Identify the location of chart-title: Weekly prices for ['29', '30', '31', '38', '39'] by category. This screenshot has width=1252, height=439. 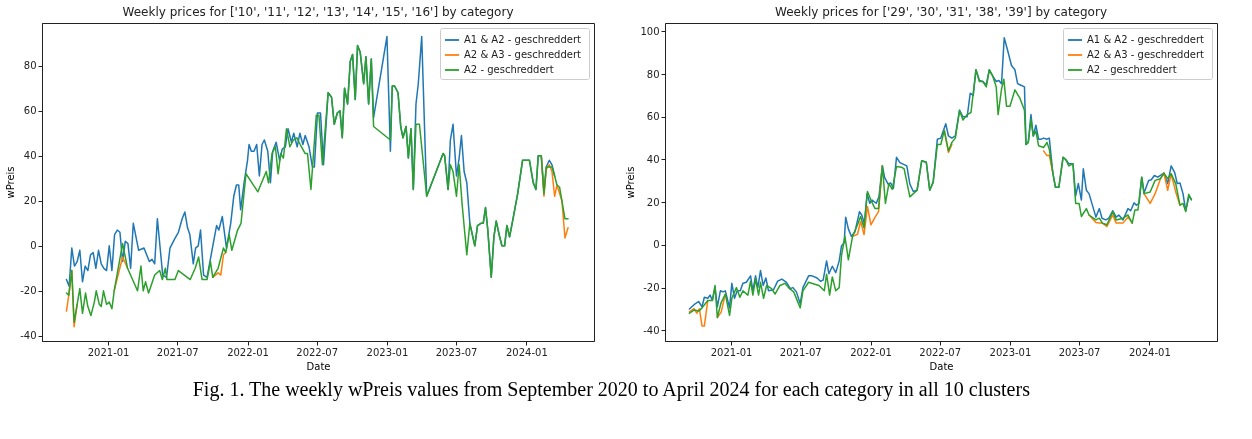
(941, 12).